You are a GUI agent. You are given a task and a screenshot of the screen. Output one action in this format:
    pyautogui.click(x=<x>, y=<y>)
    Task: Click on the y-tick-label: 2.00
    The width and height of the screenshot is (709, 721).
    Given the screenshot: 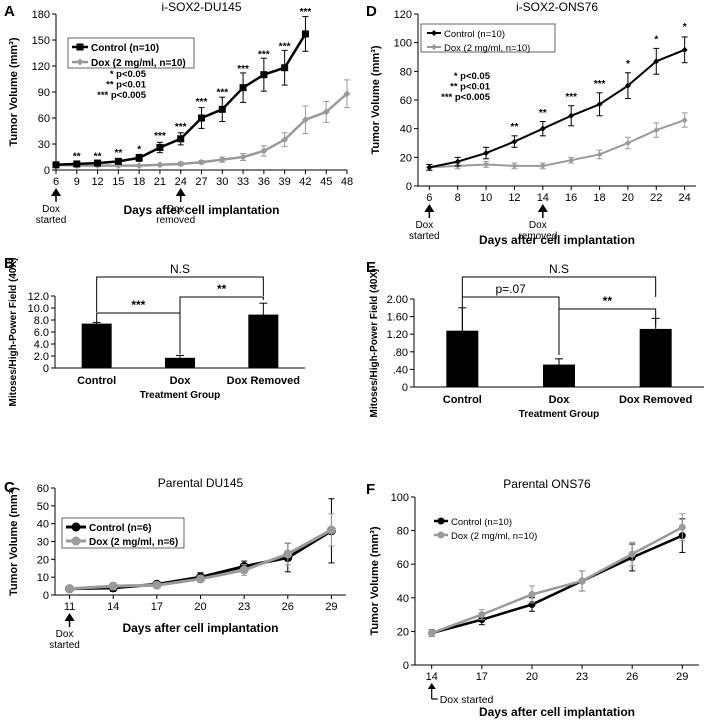 What is the action you would take?
    pyautogui.click(x=397, y=300)
    